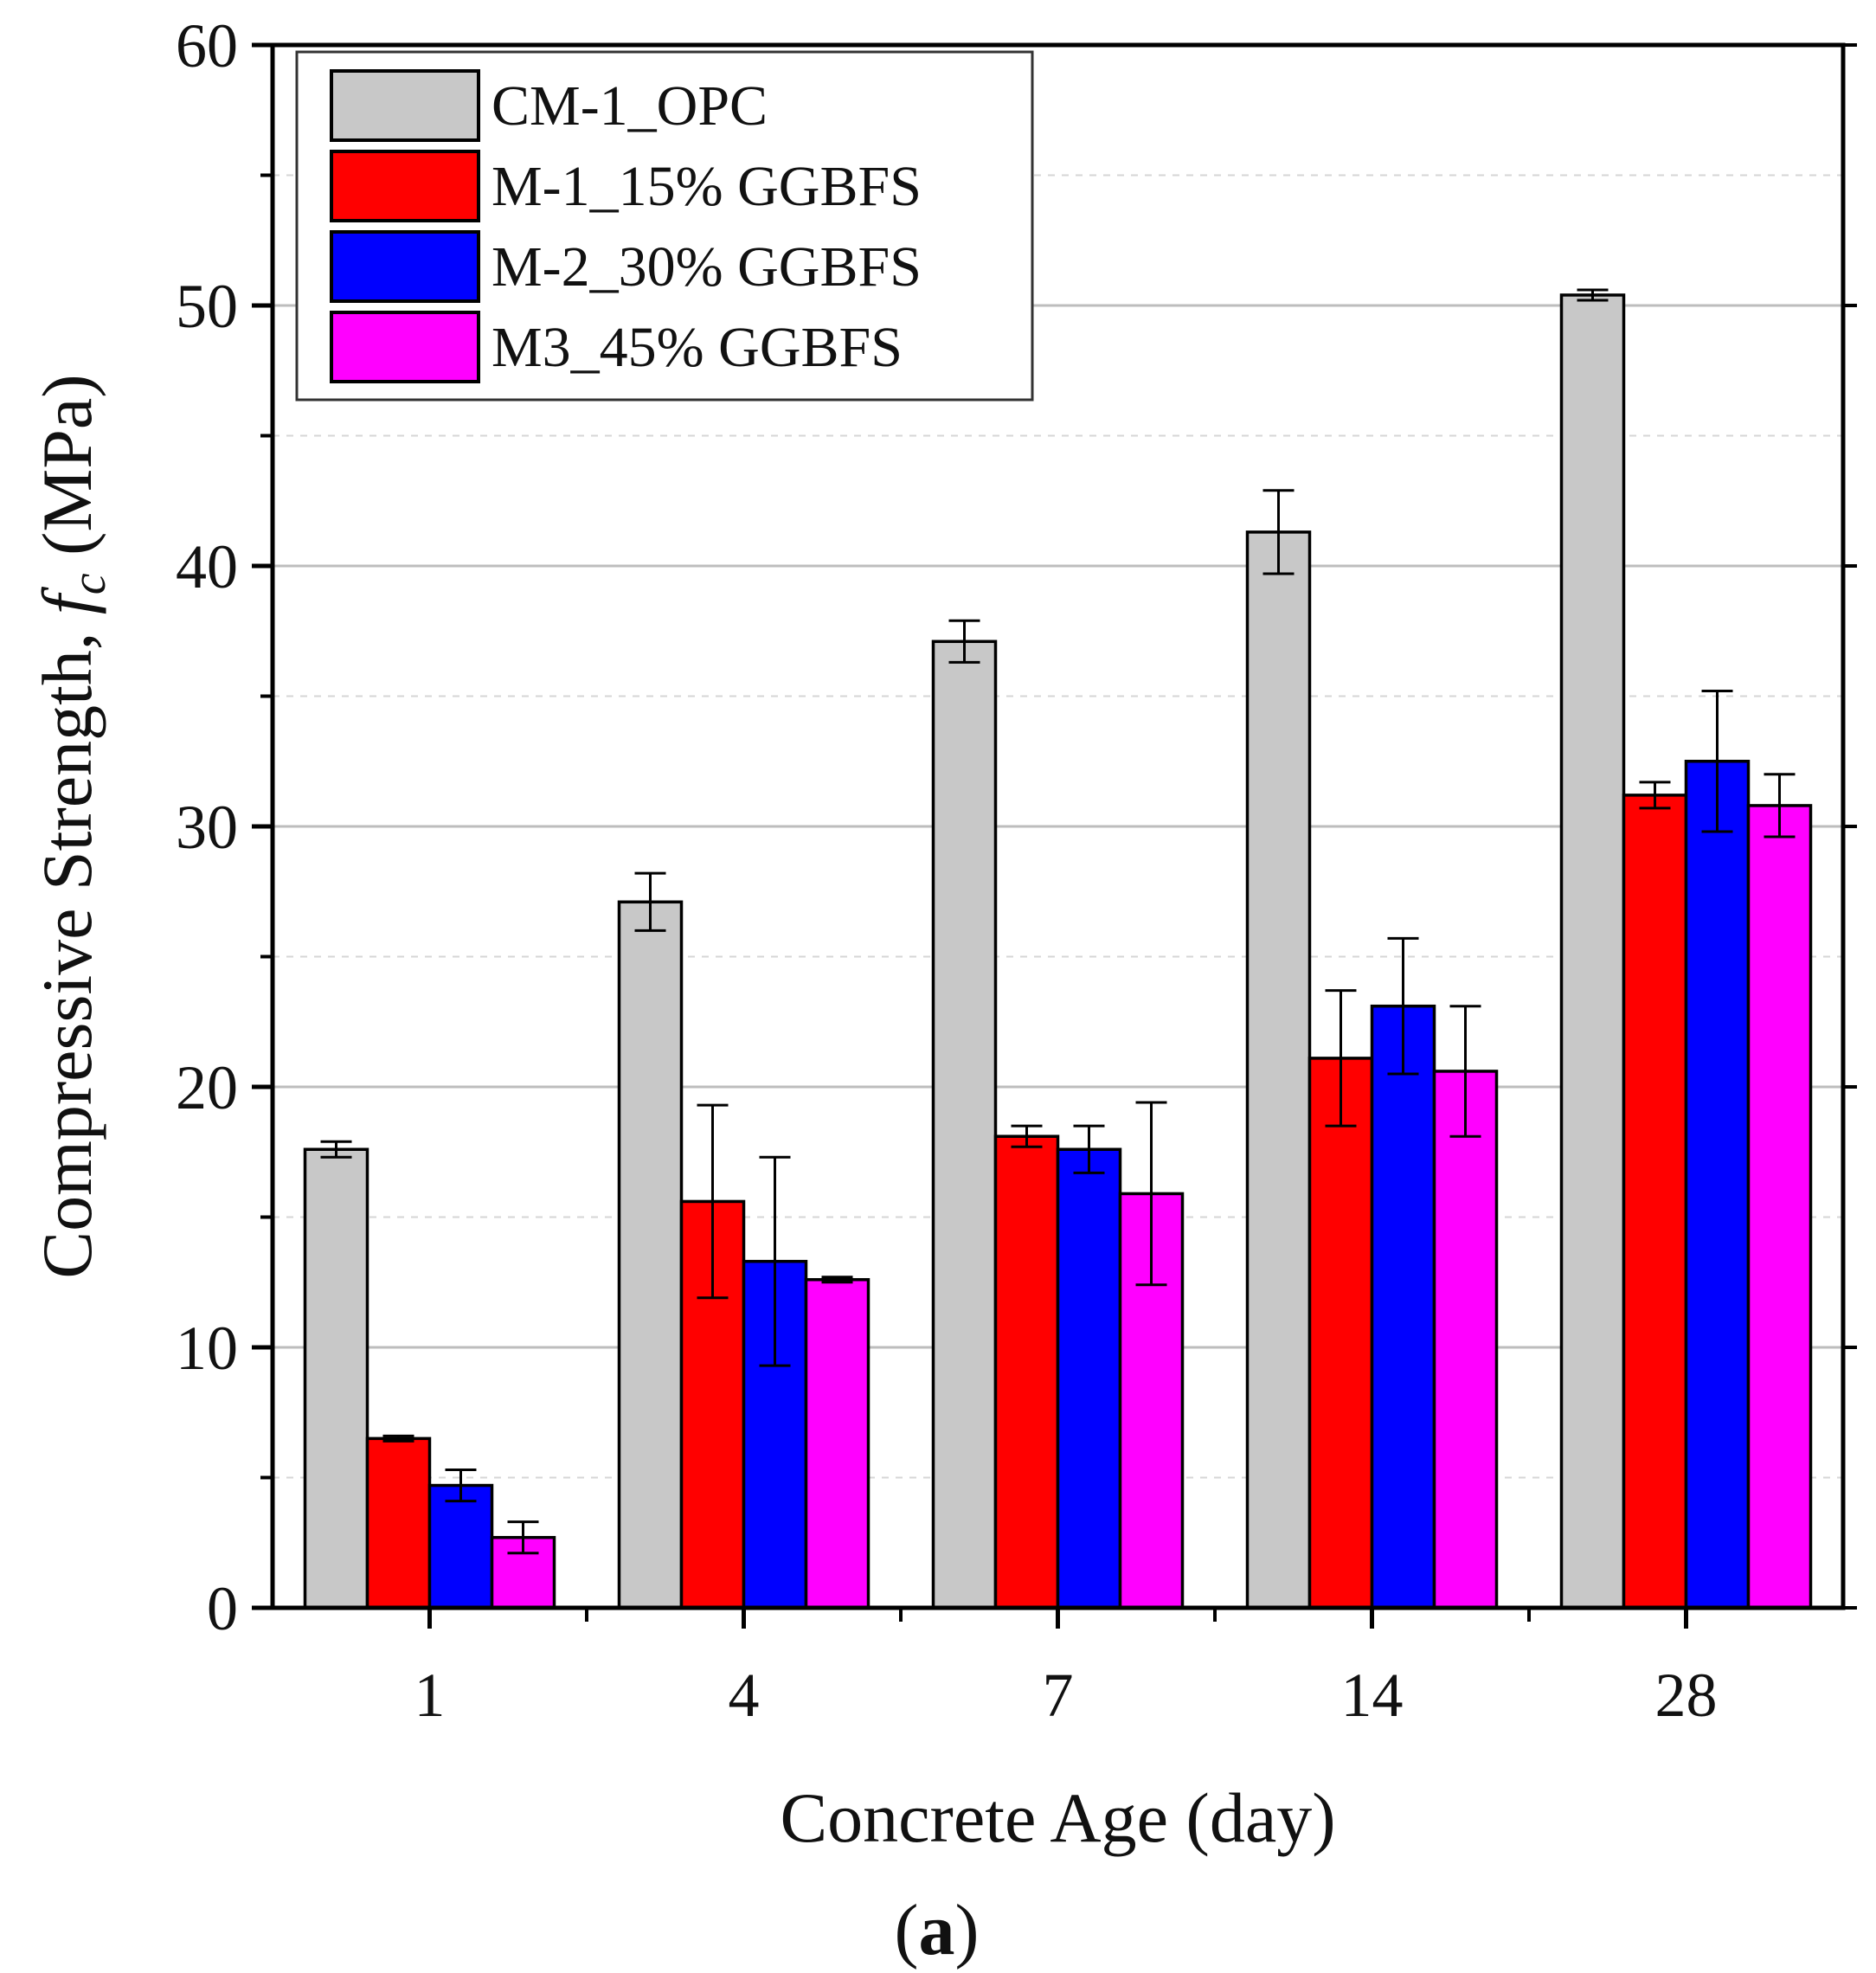 The image size is (1876, 1973). What do you see at coordinates (207, 1087) in the screenshot?
I see `y-tick-label: 20` at bounding box center [207, 1087].